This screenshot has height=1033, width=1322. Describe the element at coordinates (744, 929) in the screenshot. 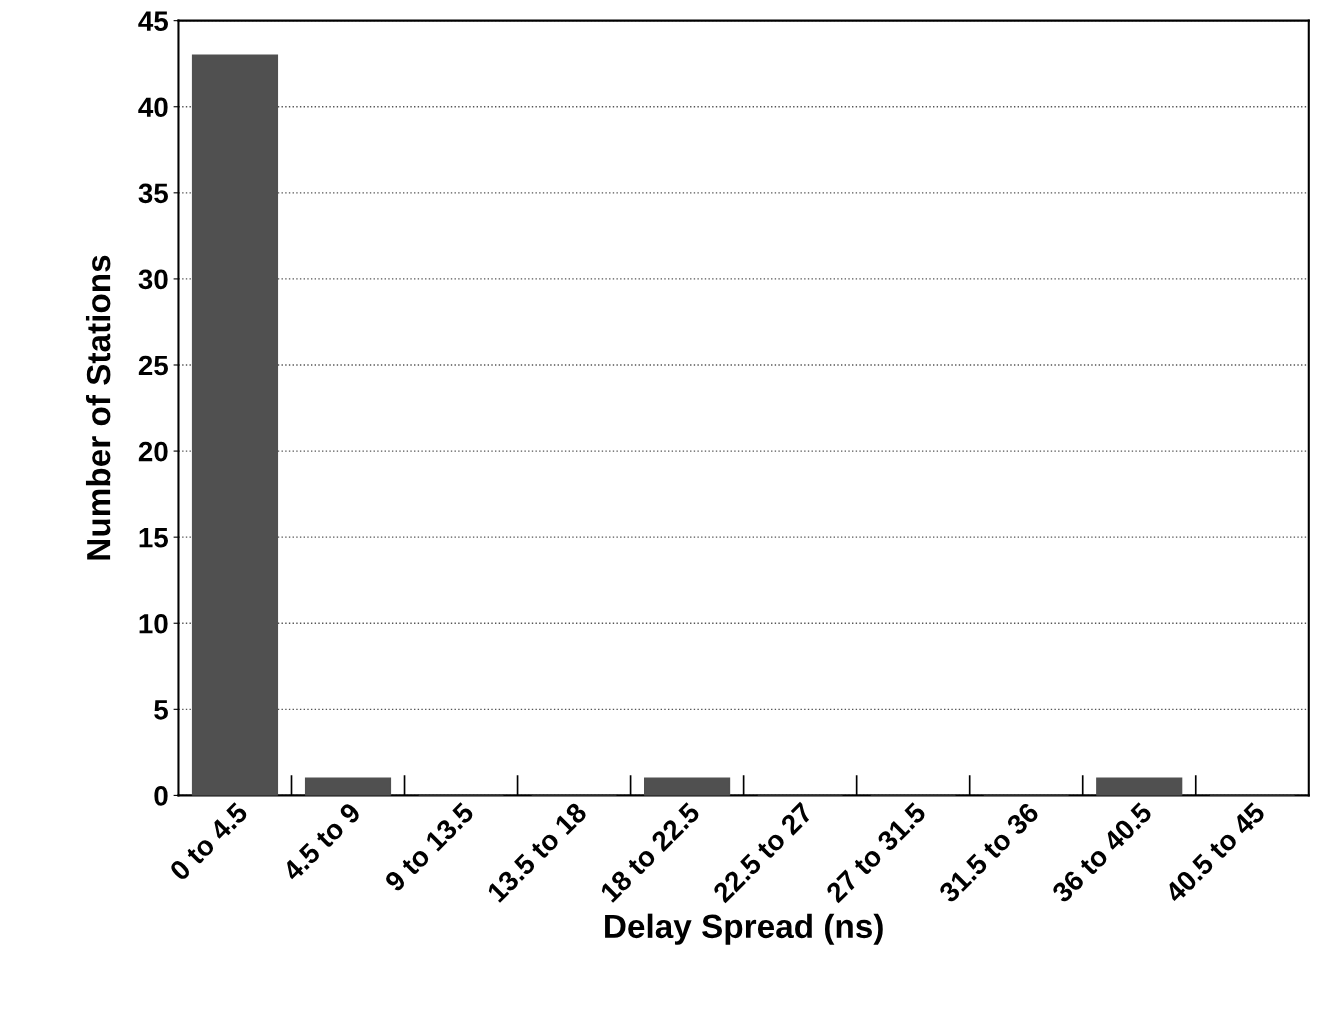

I see `x-axis-title: Delay Spread (ns)` at that location.